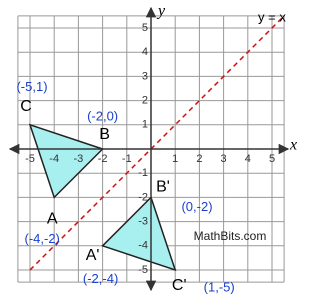 The height and width of the screenshot is (300, 320). What do you see at coordinates (102, 115) in the screenshot?
I see `vertex-coord: (-2,0)` at bounding box center [102, 115].